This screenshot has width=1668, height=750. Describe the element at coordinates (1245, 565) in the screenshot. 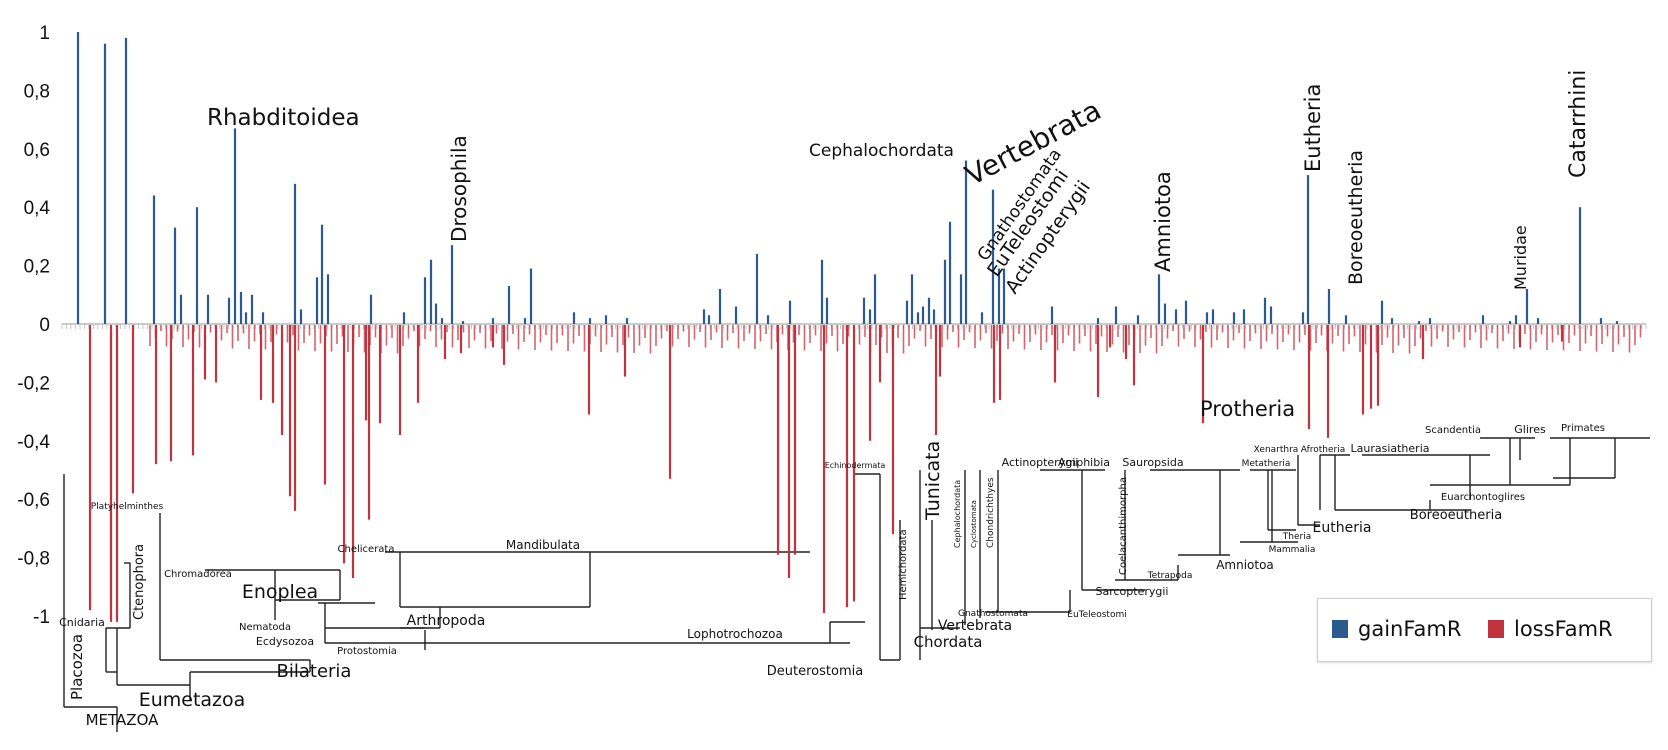

I see `tree-label-amniotoa: Amniotoa` at that location.